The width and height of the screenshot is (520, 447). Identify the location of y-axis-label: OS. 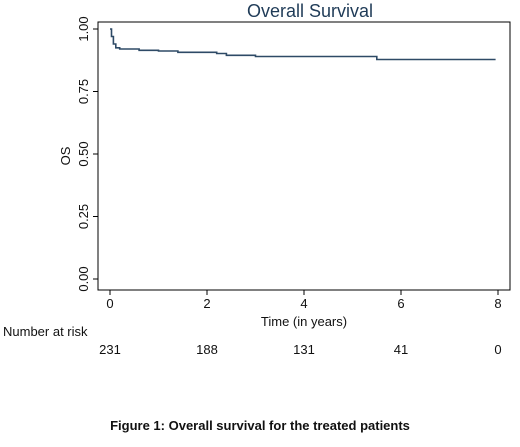
(65, 155).